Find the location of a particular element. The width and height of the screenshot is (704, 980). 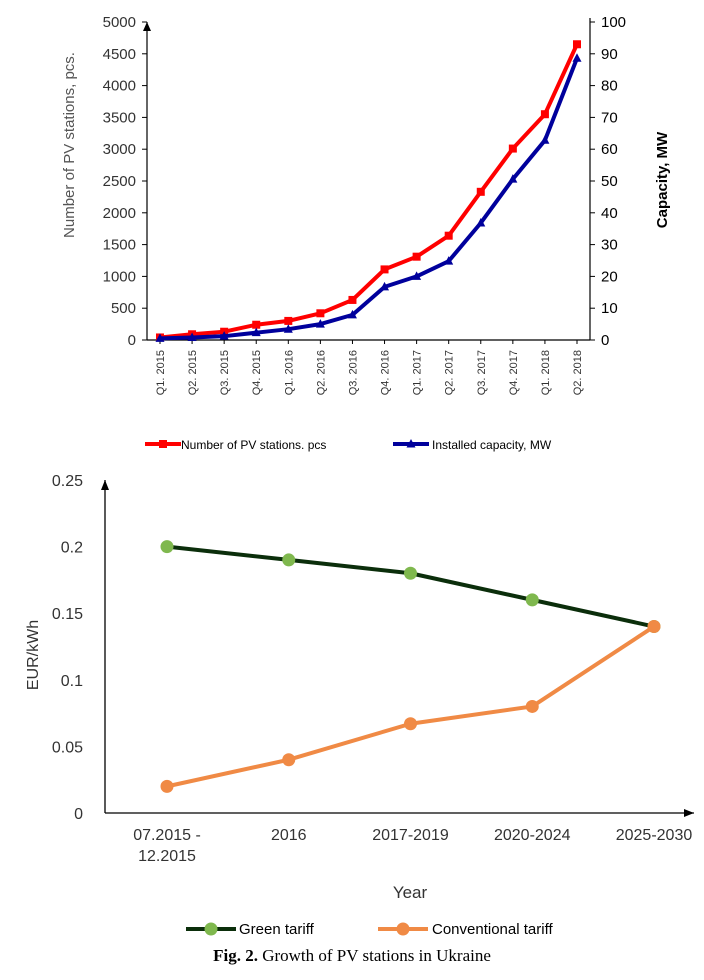

y2-tick-label: 100 is located at coordinates (613, 22).